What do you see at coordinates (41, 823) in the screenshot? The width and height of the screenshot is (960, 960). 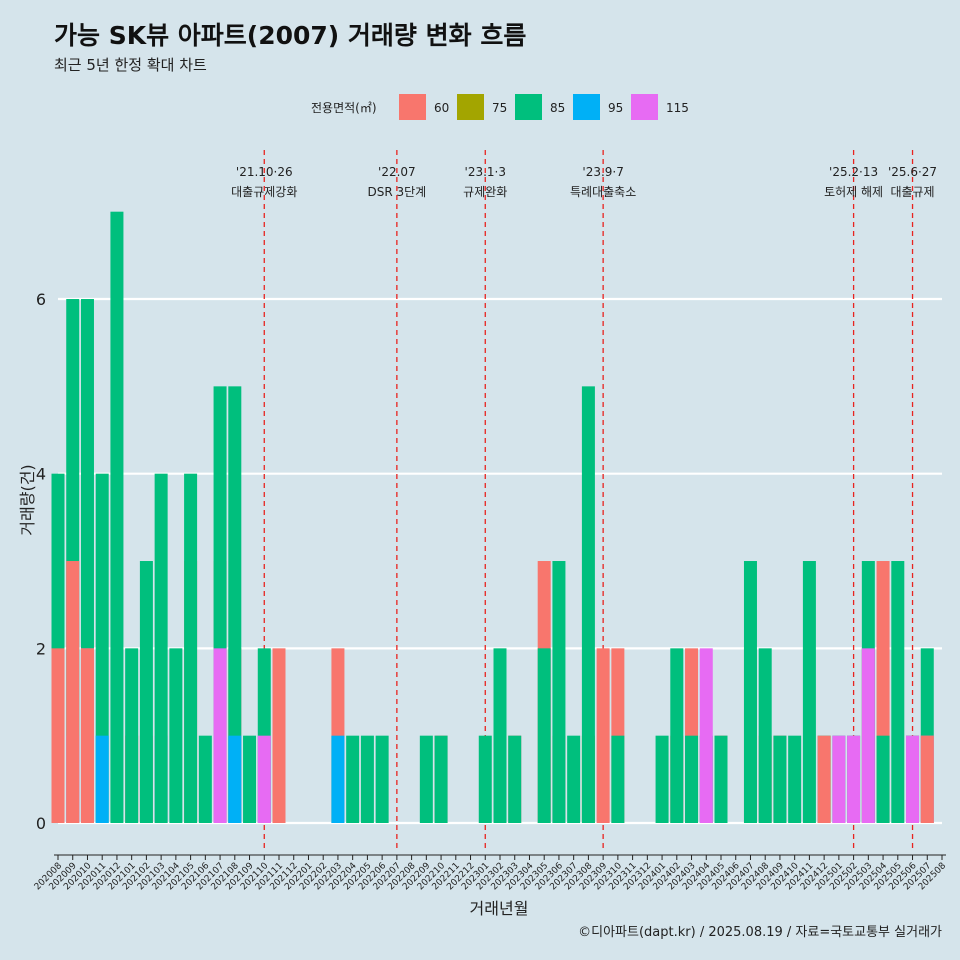 I see `y-tick-label: 0` at bounding box center [41, 823].